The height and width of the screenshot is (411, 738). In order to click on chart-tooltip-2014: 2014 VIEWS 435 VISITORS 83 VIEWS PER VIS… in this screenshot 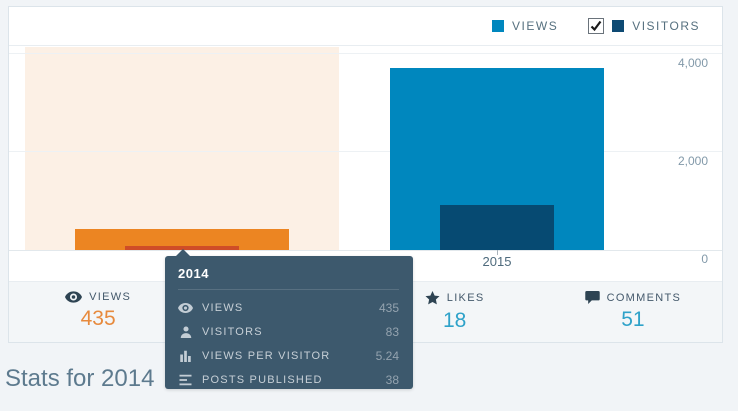, I will do `click(289, 320)`.